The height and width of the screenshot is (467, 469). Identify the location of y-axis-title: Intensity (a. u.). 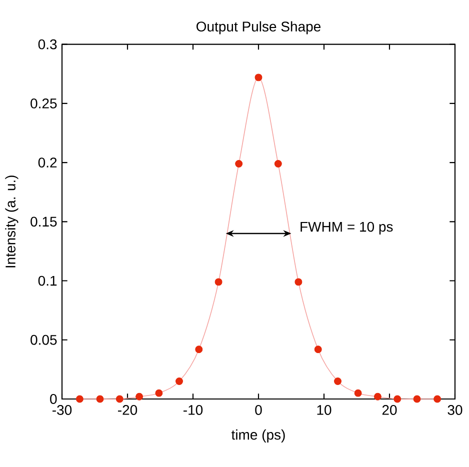
(11, 222).